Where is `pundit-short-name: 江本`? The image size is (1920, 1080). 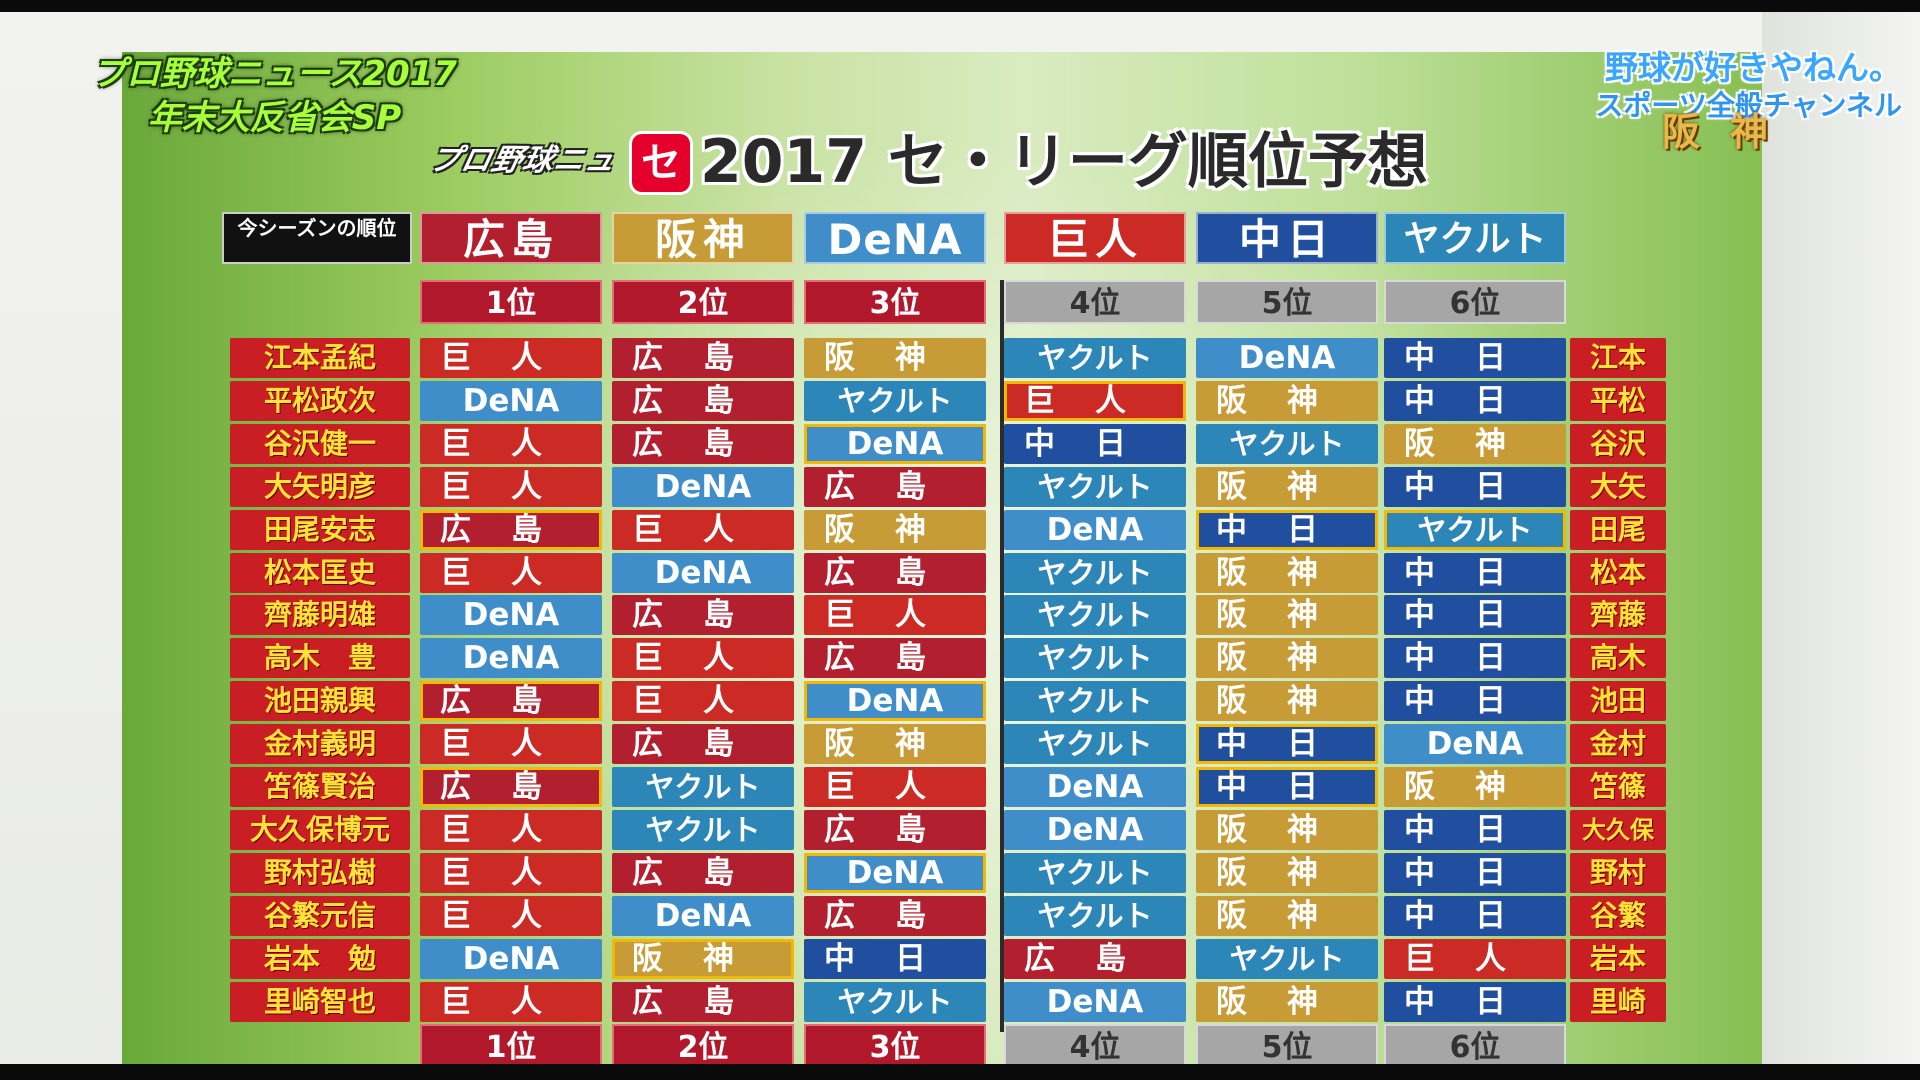 pundit-short-name: 江本 is located at coordinates (1618, 358).